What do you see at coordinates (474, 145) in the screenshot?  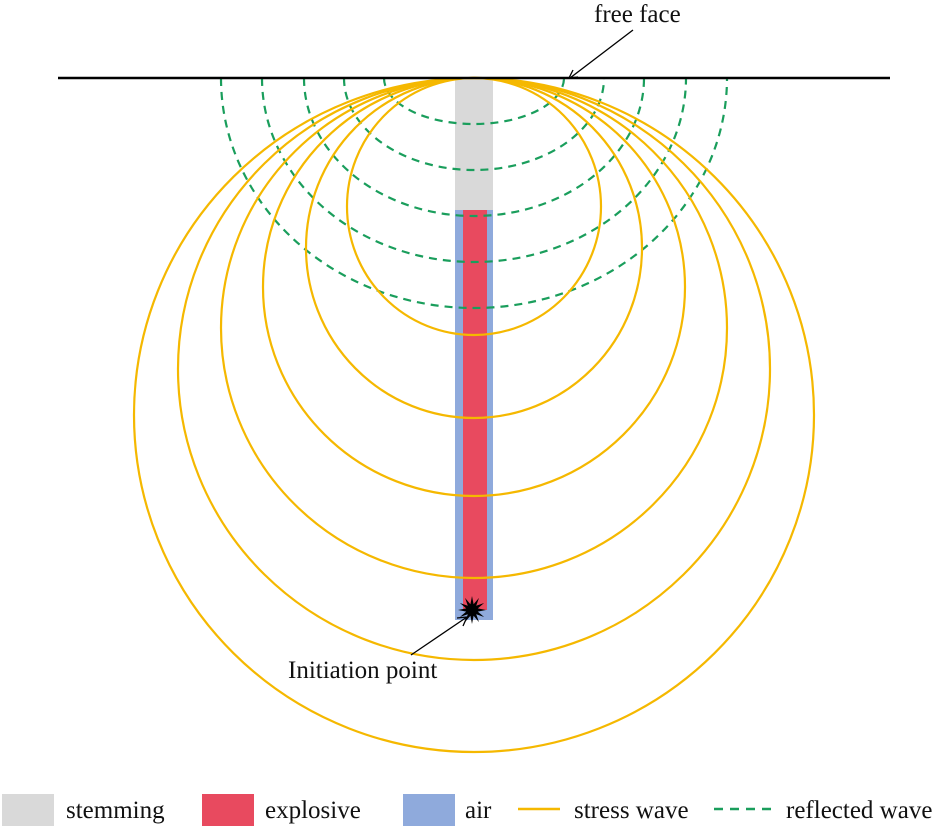 I see `stemming-column` at bounding box center [474, 145].